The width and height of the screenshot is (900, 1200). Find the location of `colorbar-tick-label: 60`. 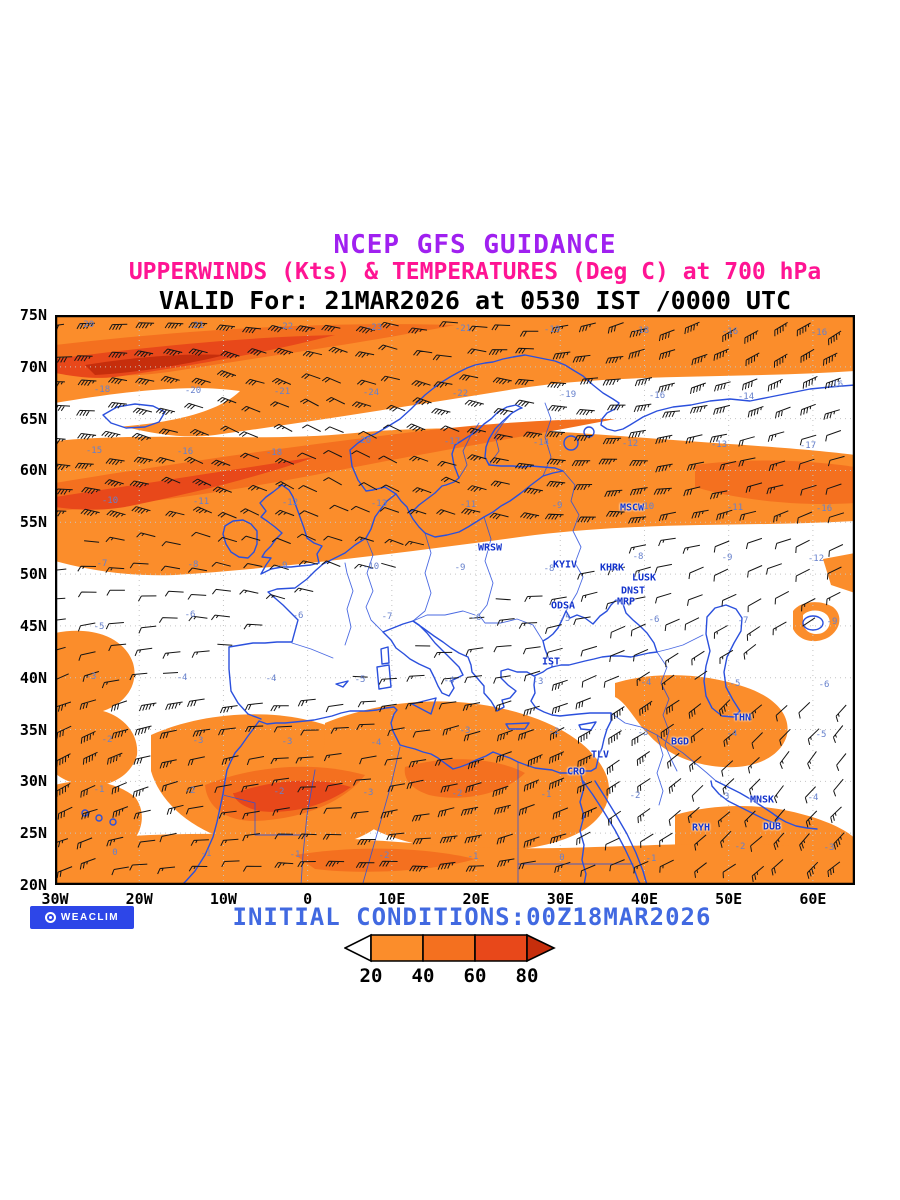

colorbar-tick-label: 60 is located at coordinates (475, 976).